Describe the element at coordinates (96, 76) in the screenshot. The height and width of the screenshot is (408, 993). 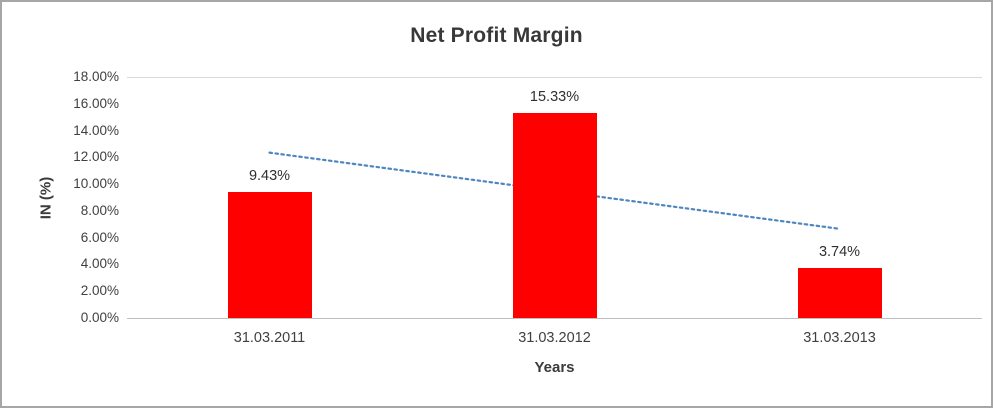
I see `y-tick-label: 18.00%` at that location.